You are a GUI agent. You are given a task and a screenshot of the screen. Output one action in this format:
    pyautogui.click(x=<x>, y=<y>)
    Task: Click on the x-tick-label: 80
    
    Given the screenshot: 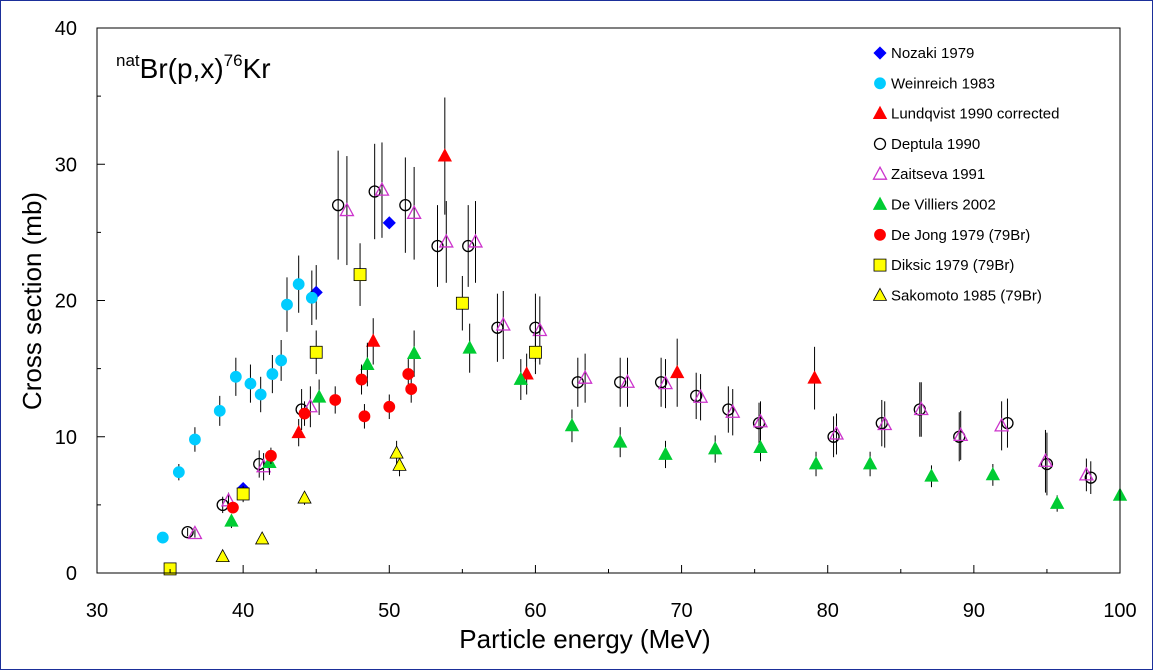 What is the action you would take?
    pyautogui.click(x=828, y=611)
    